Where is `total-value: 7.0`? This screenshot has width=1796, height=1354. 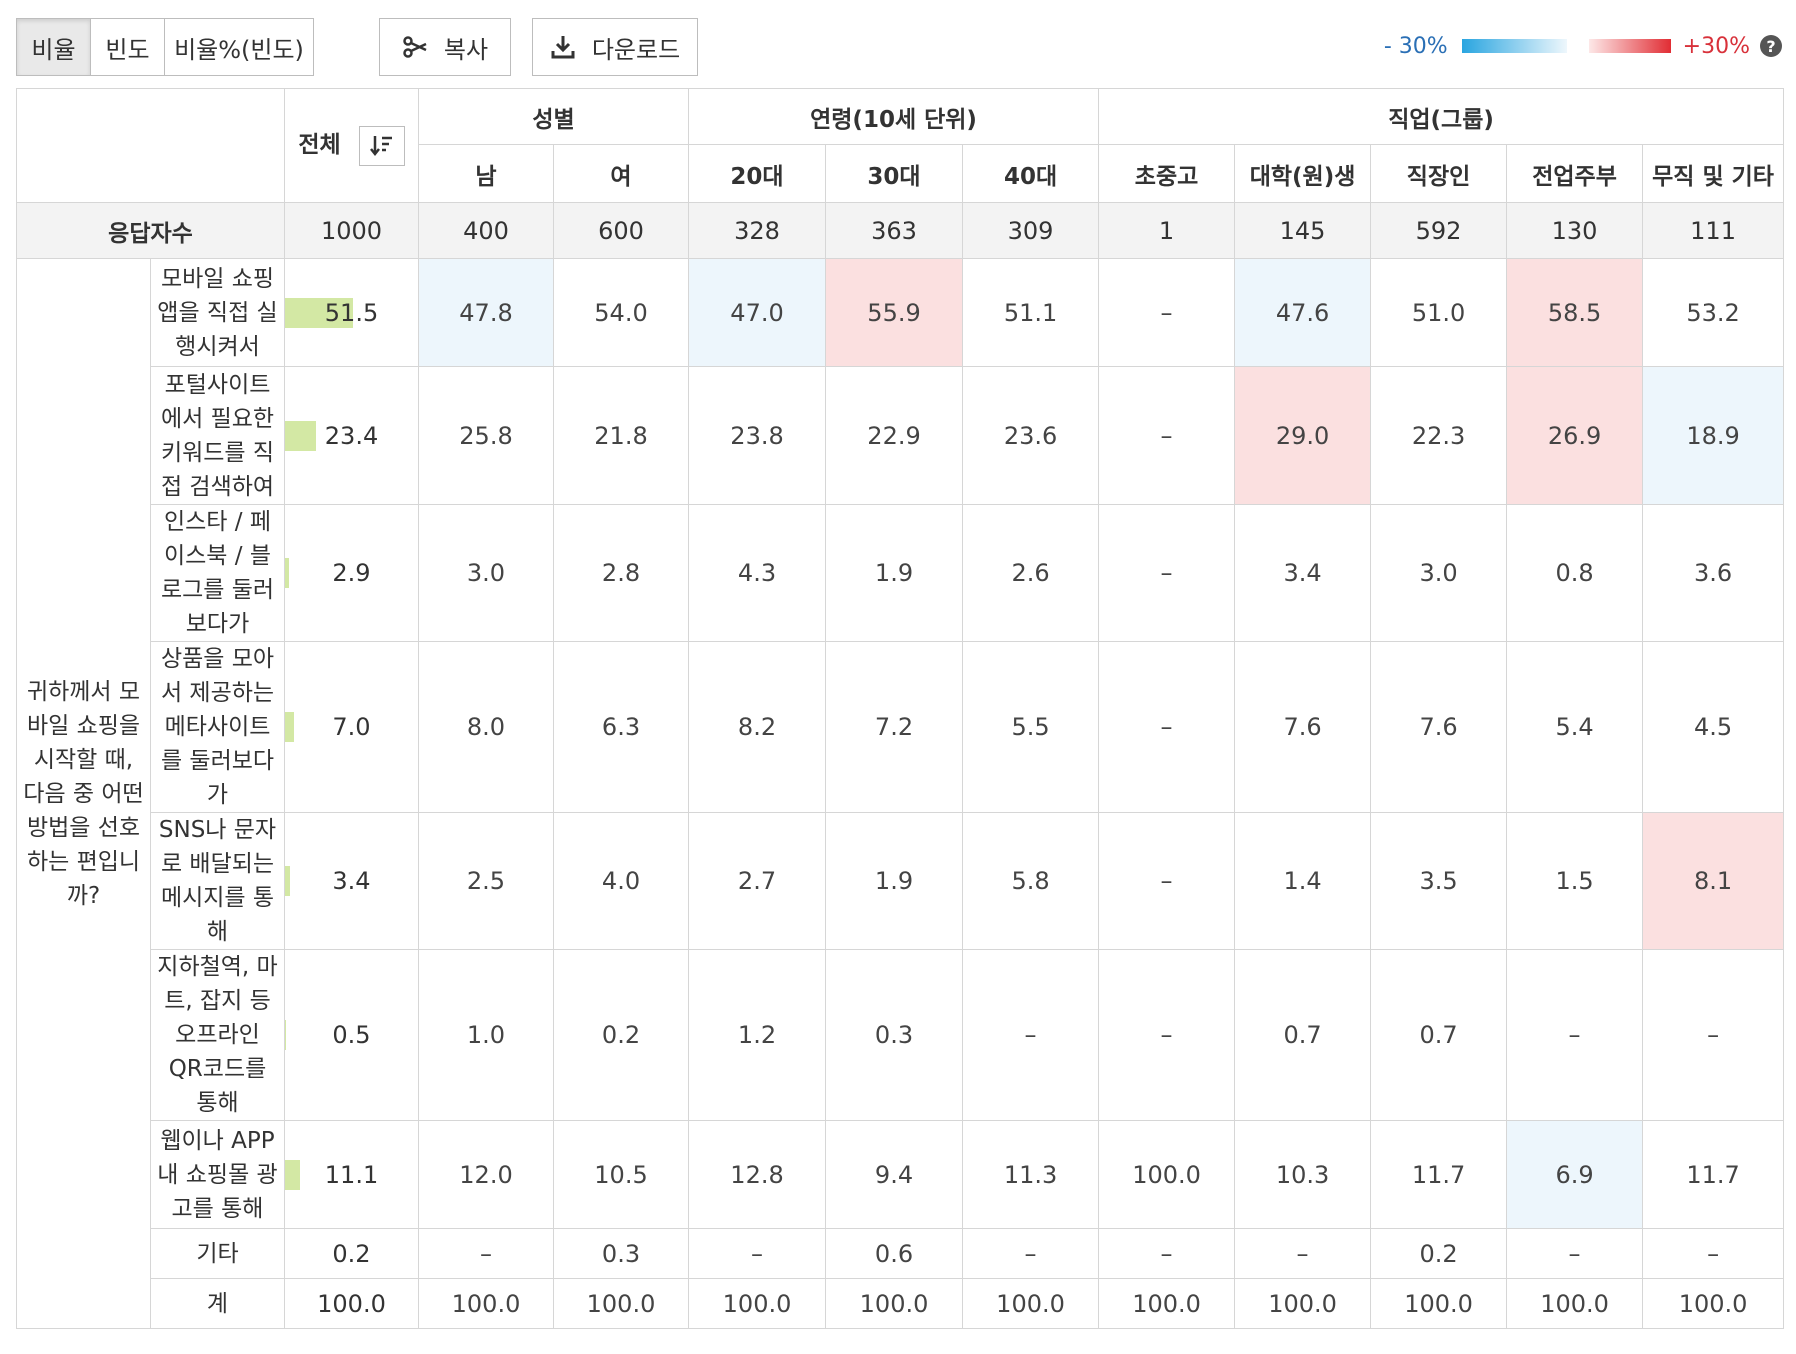 total-value: 7.0 is located at coordinates (351, 727).